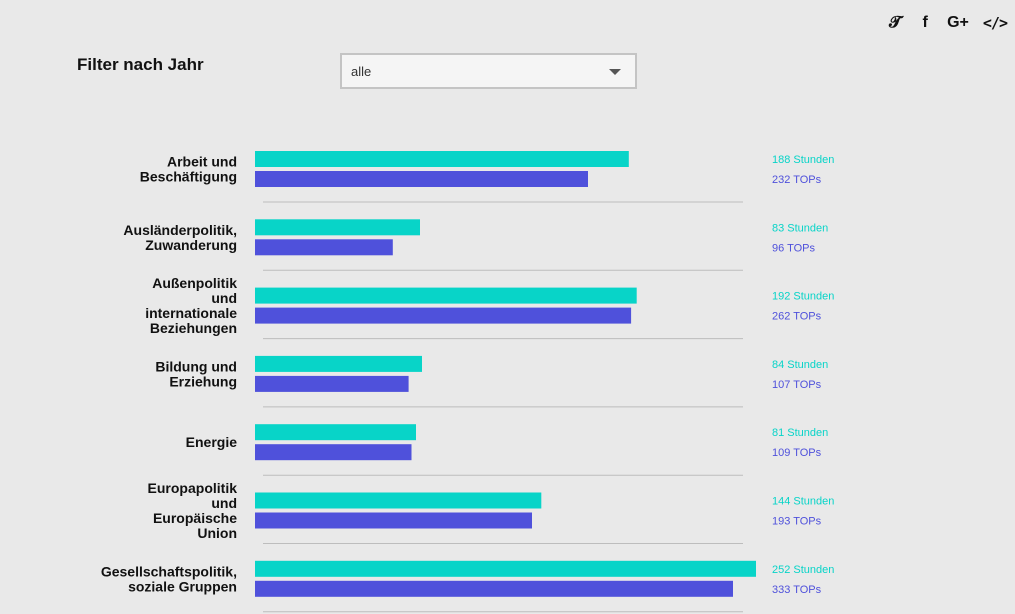  I want to click on year-filter-select: alle, so click(488, 71).